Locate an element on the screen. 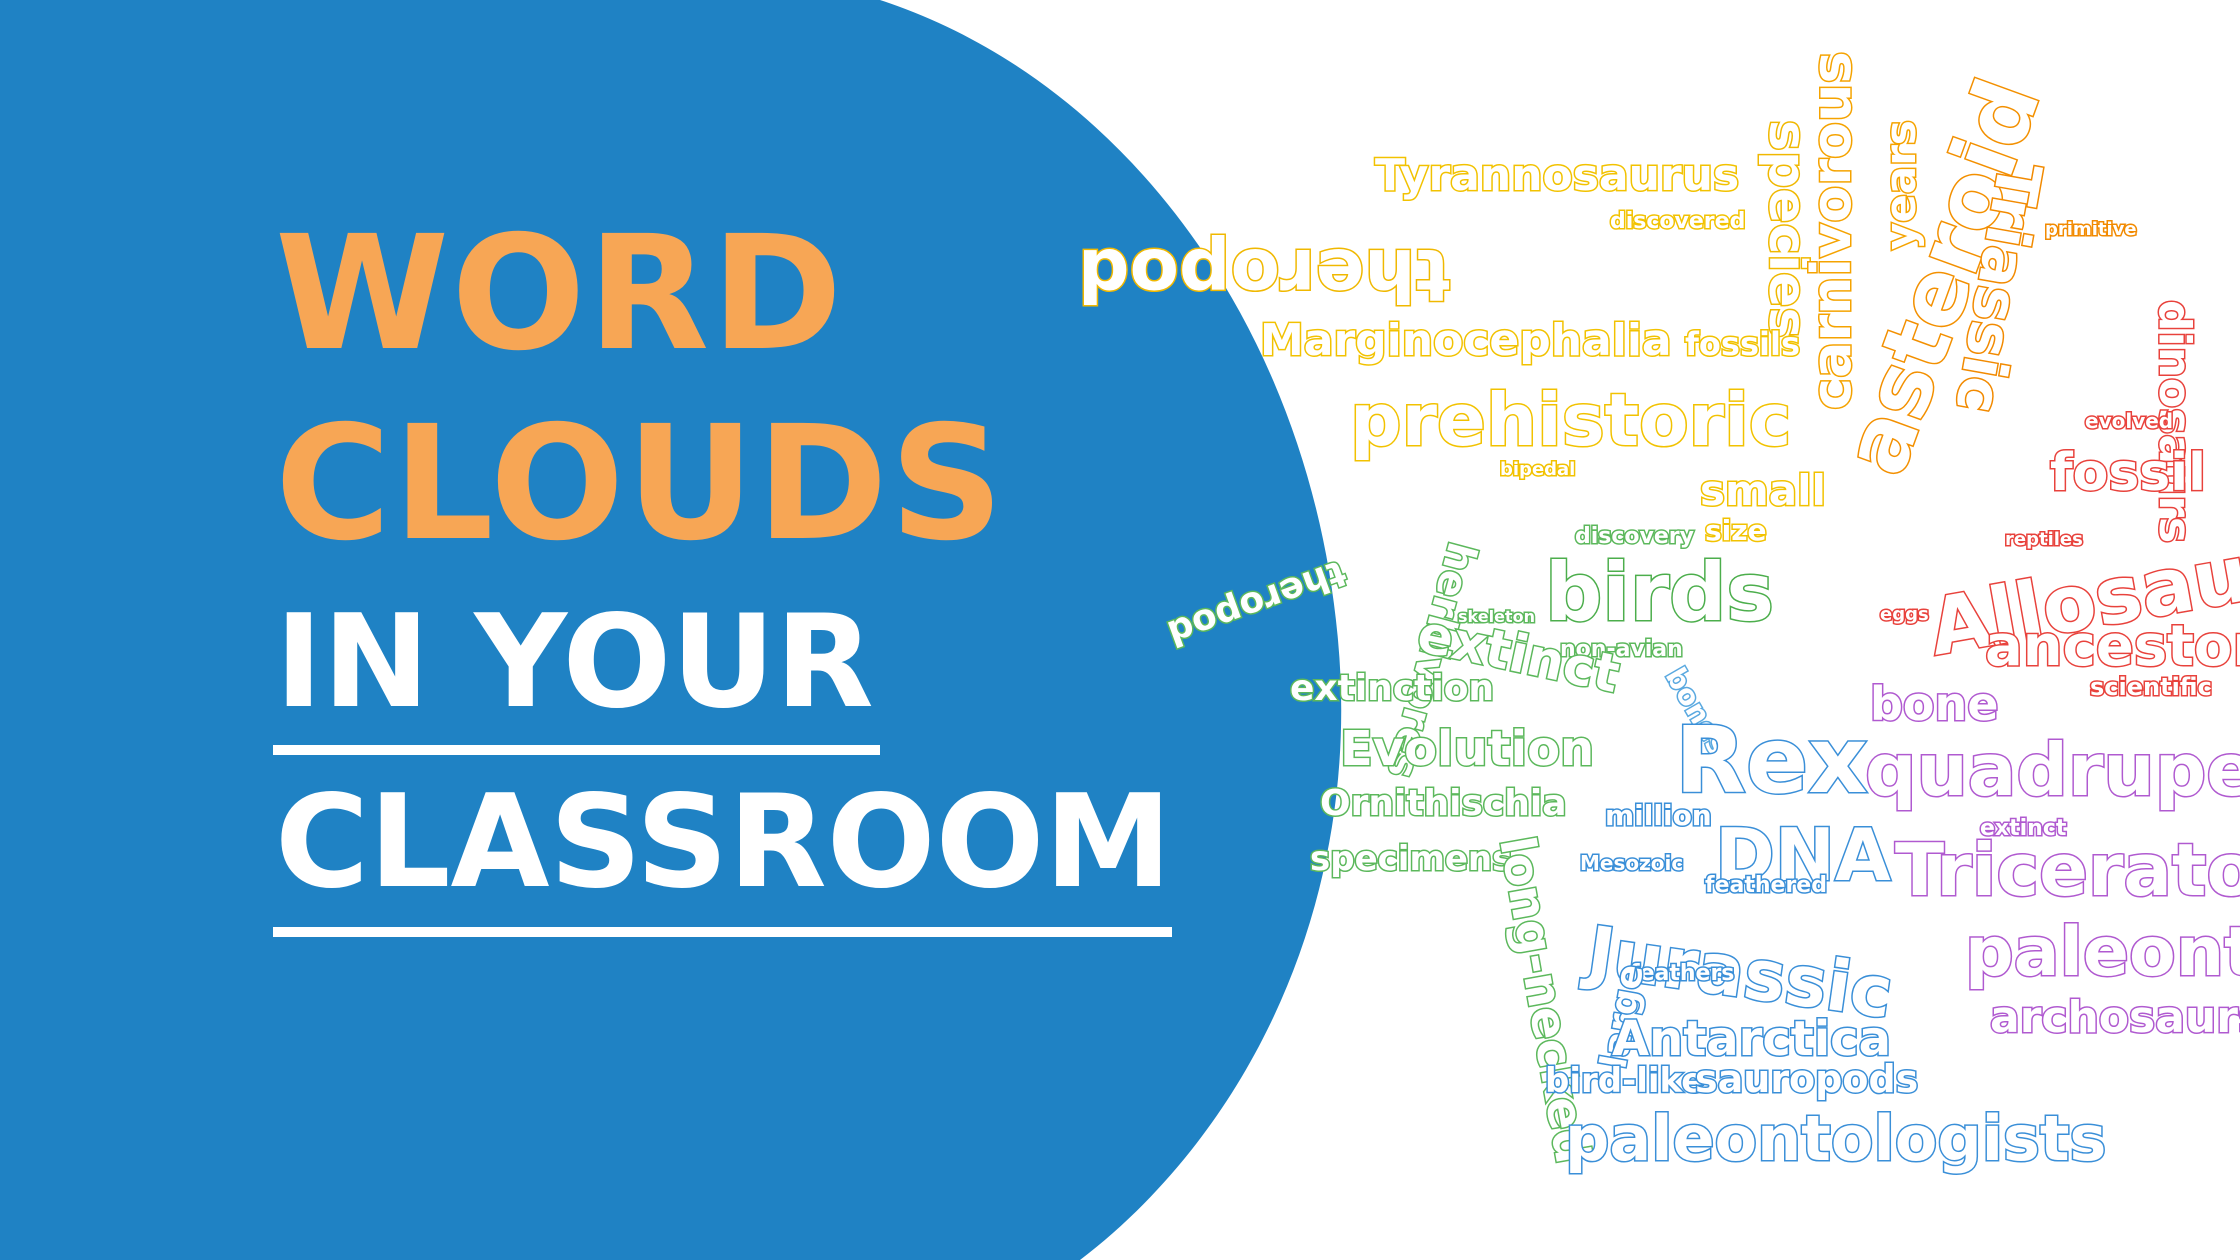 The width and height of the screenshot is (2240, 1260). cloud-word: carnivorous is located at coordinates (1831, 230).